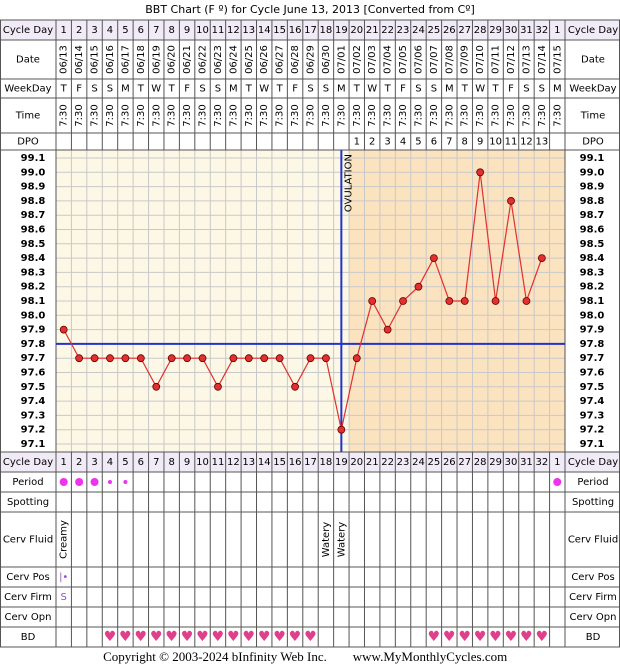  What do you see at coordinates (79, 59) in the screenshot?
I see `date-text: 06/14` at bounding box center [79, 59].